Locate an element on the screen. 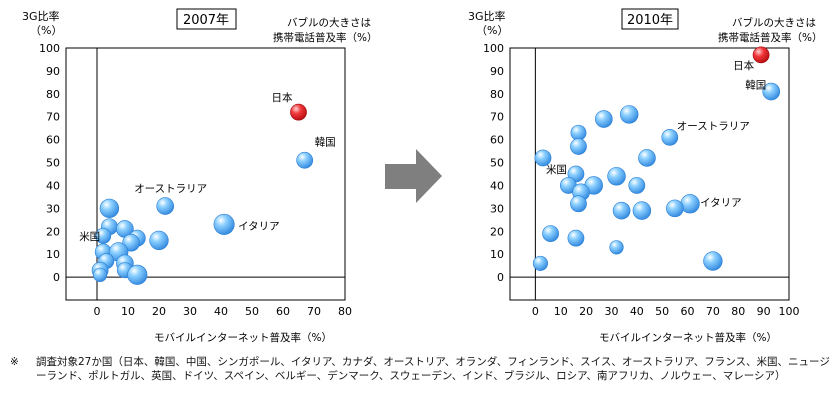 The height and width of the screenshot is (401, 838). right-arrow-icon is located at coordinates (413, 176).